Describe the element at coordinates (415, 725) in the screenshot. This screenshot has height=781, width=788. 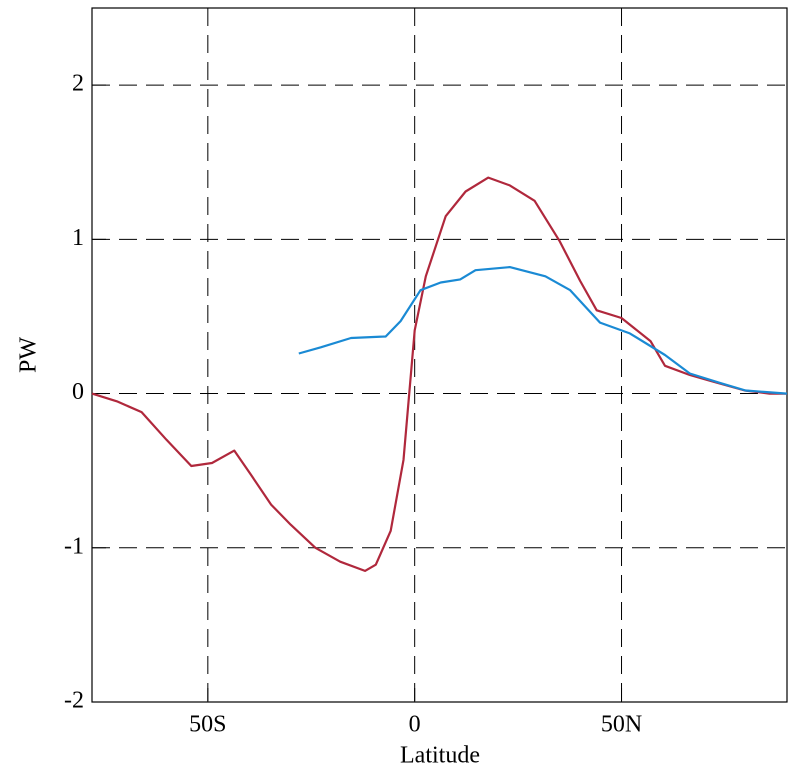
I see `x-tick-label: 0` at that location.